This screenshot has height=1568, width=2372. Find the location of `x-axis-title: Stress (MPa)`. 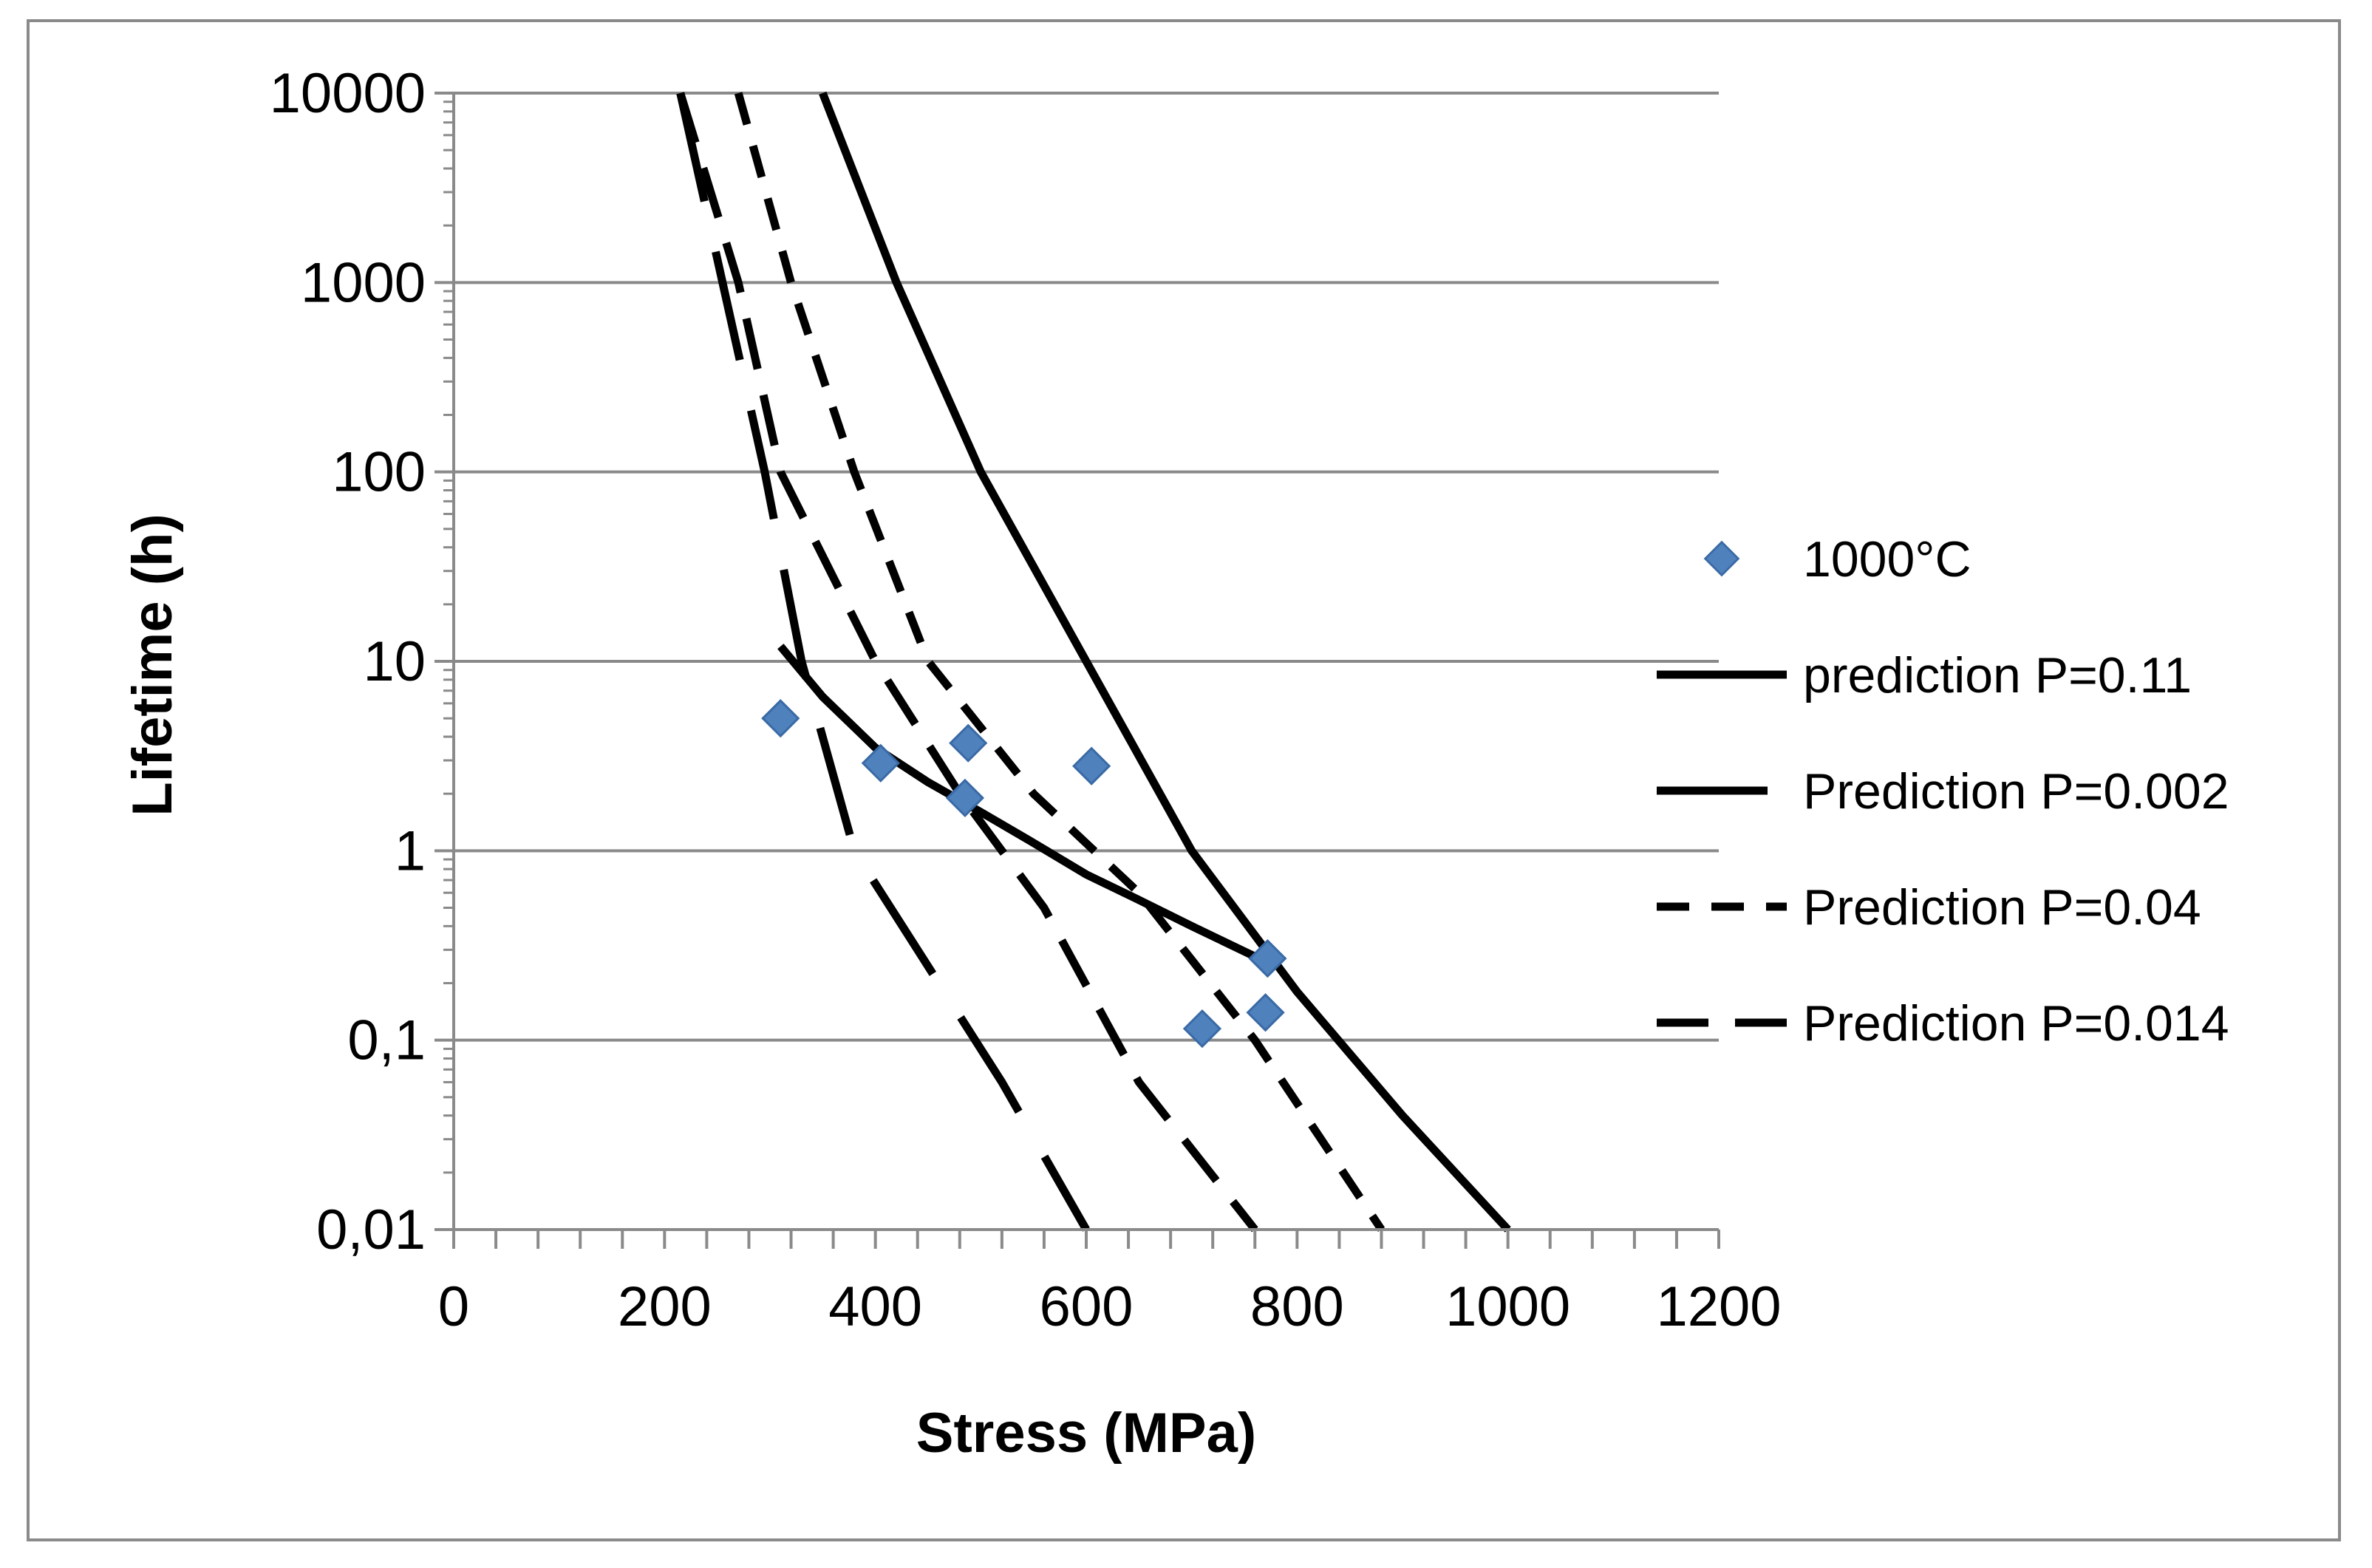

x-axis-title: Stress (MPa) is located at coordinates (1086, 1433).